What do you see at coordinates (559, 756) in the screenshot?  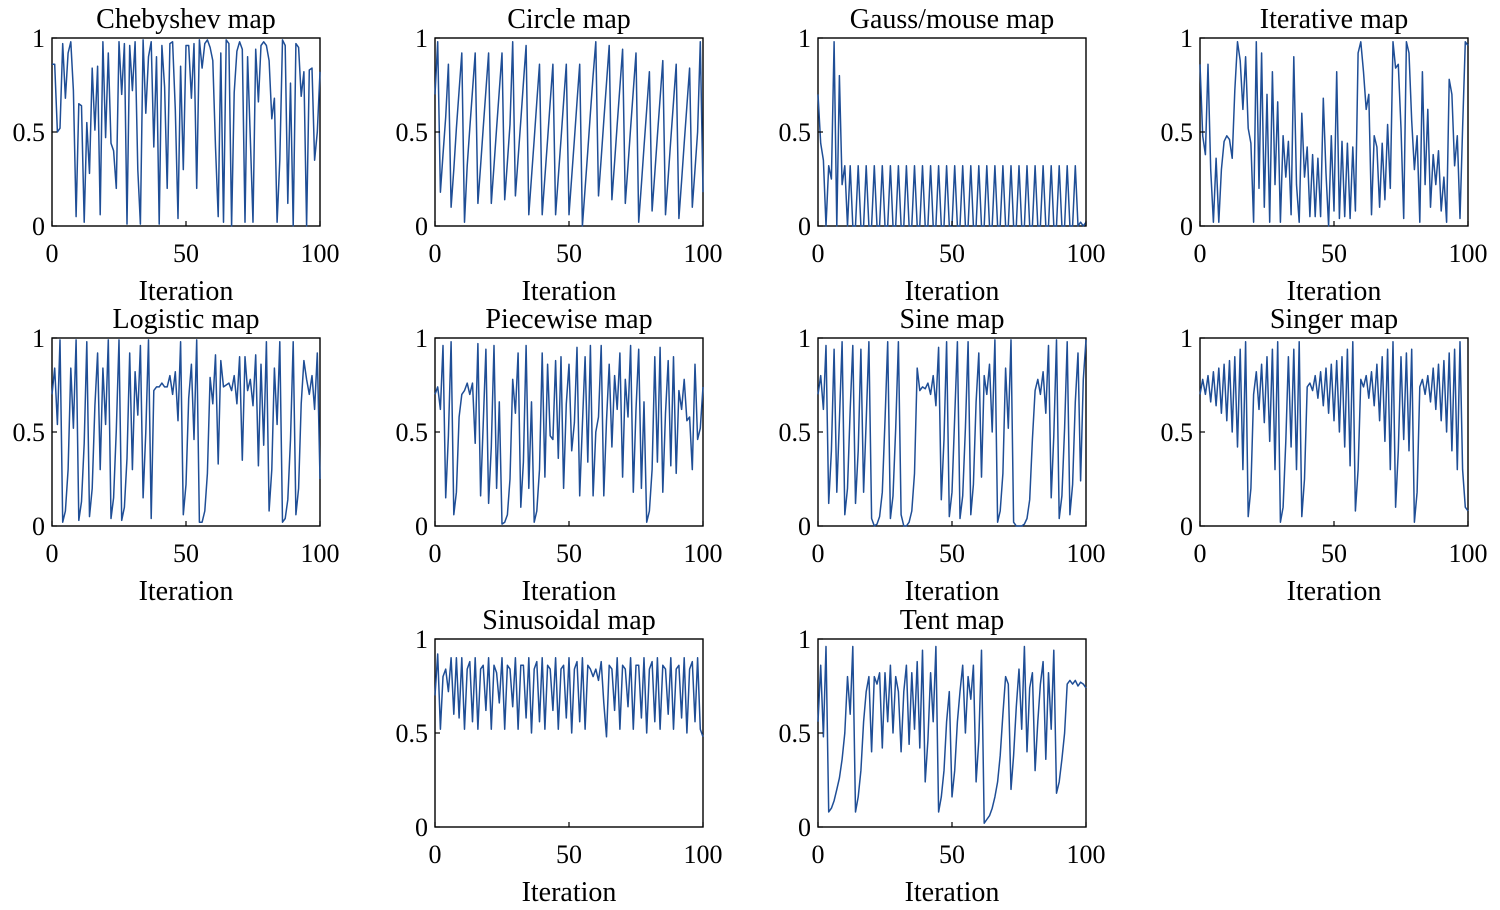 I see `panel-sinusoidal-map: 0 50 100 0 0.5 1 Sinusoidal map Iteration` at bounding box center [559, 756].